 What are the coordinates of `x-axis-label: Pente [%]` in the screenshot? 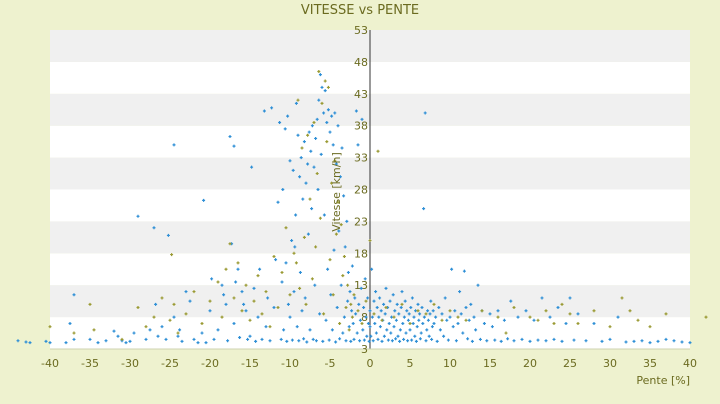 It's located at (663, 380).